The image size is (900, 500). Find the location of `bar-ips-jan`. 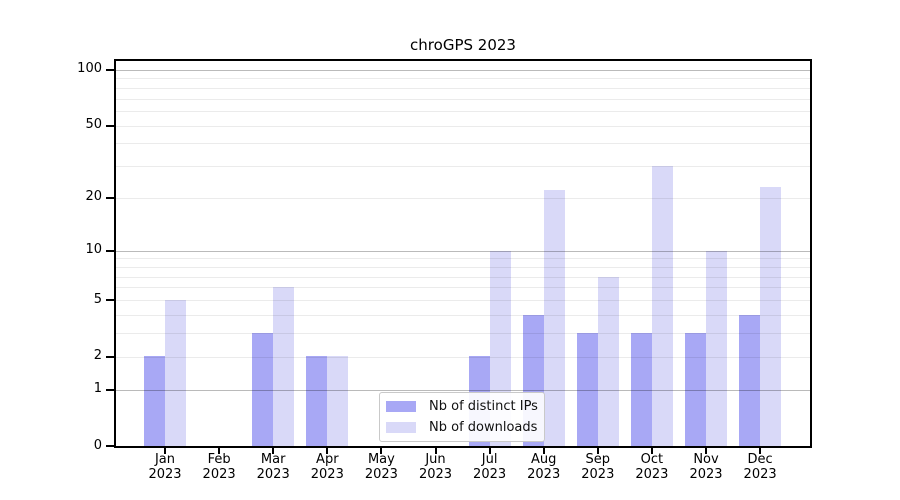

bar-ips-jan is located at coordinates (154, 401).